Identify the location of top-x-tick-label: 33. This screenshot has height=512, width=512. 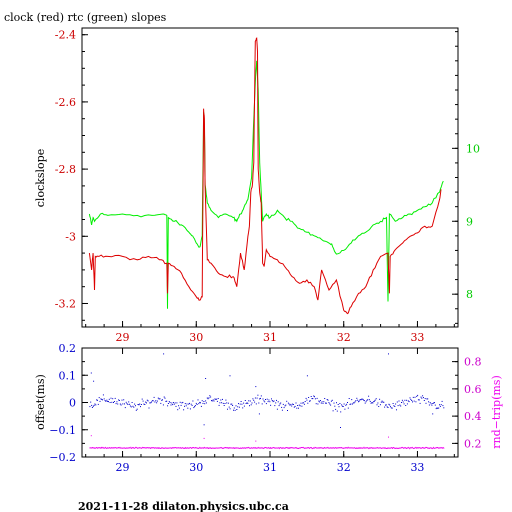
(417, 337).